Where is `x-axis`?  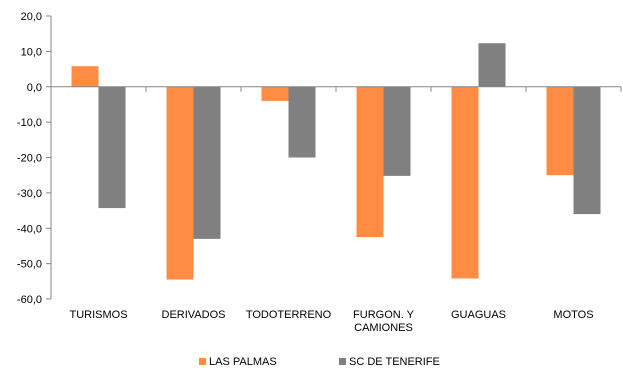
x-axis is located at coordinates (336, 89).